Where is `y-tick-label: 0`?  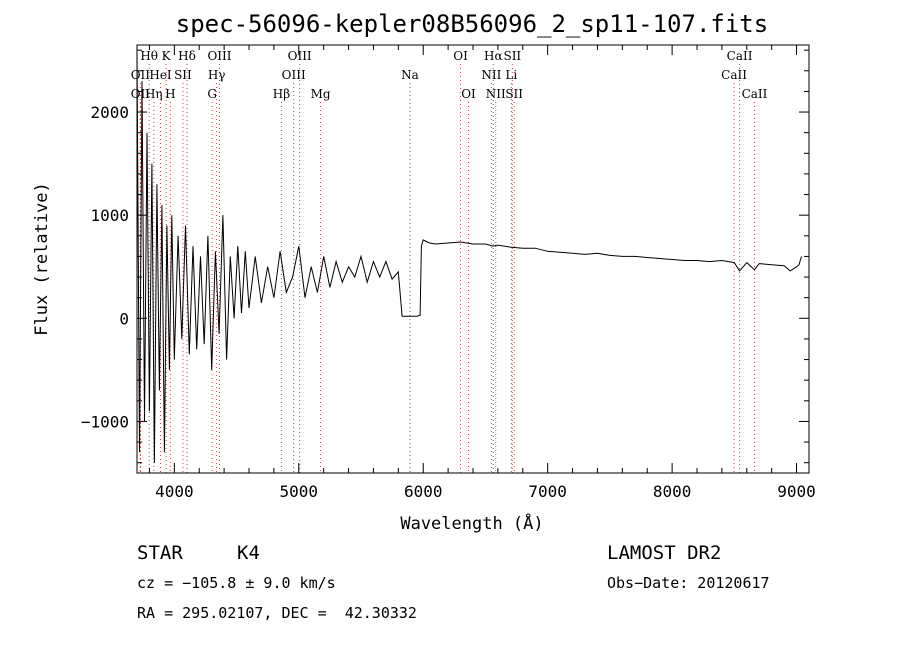
y-tick-label: 0 is located at coordinates (124, 318).